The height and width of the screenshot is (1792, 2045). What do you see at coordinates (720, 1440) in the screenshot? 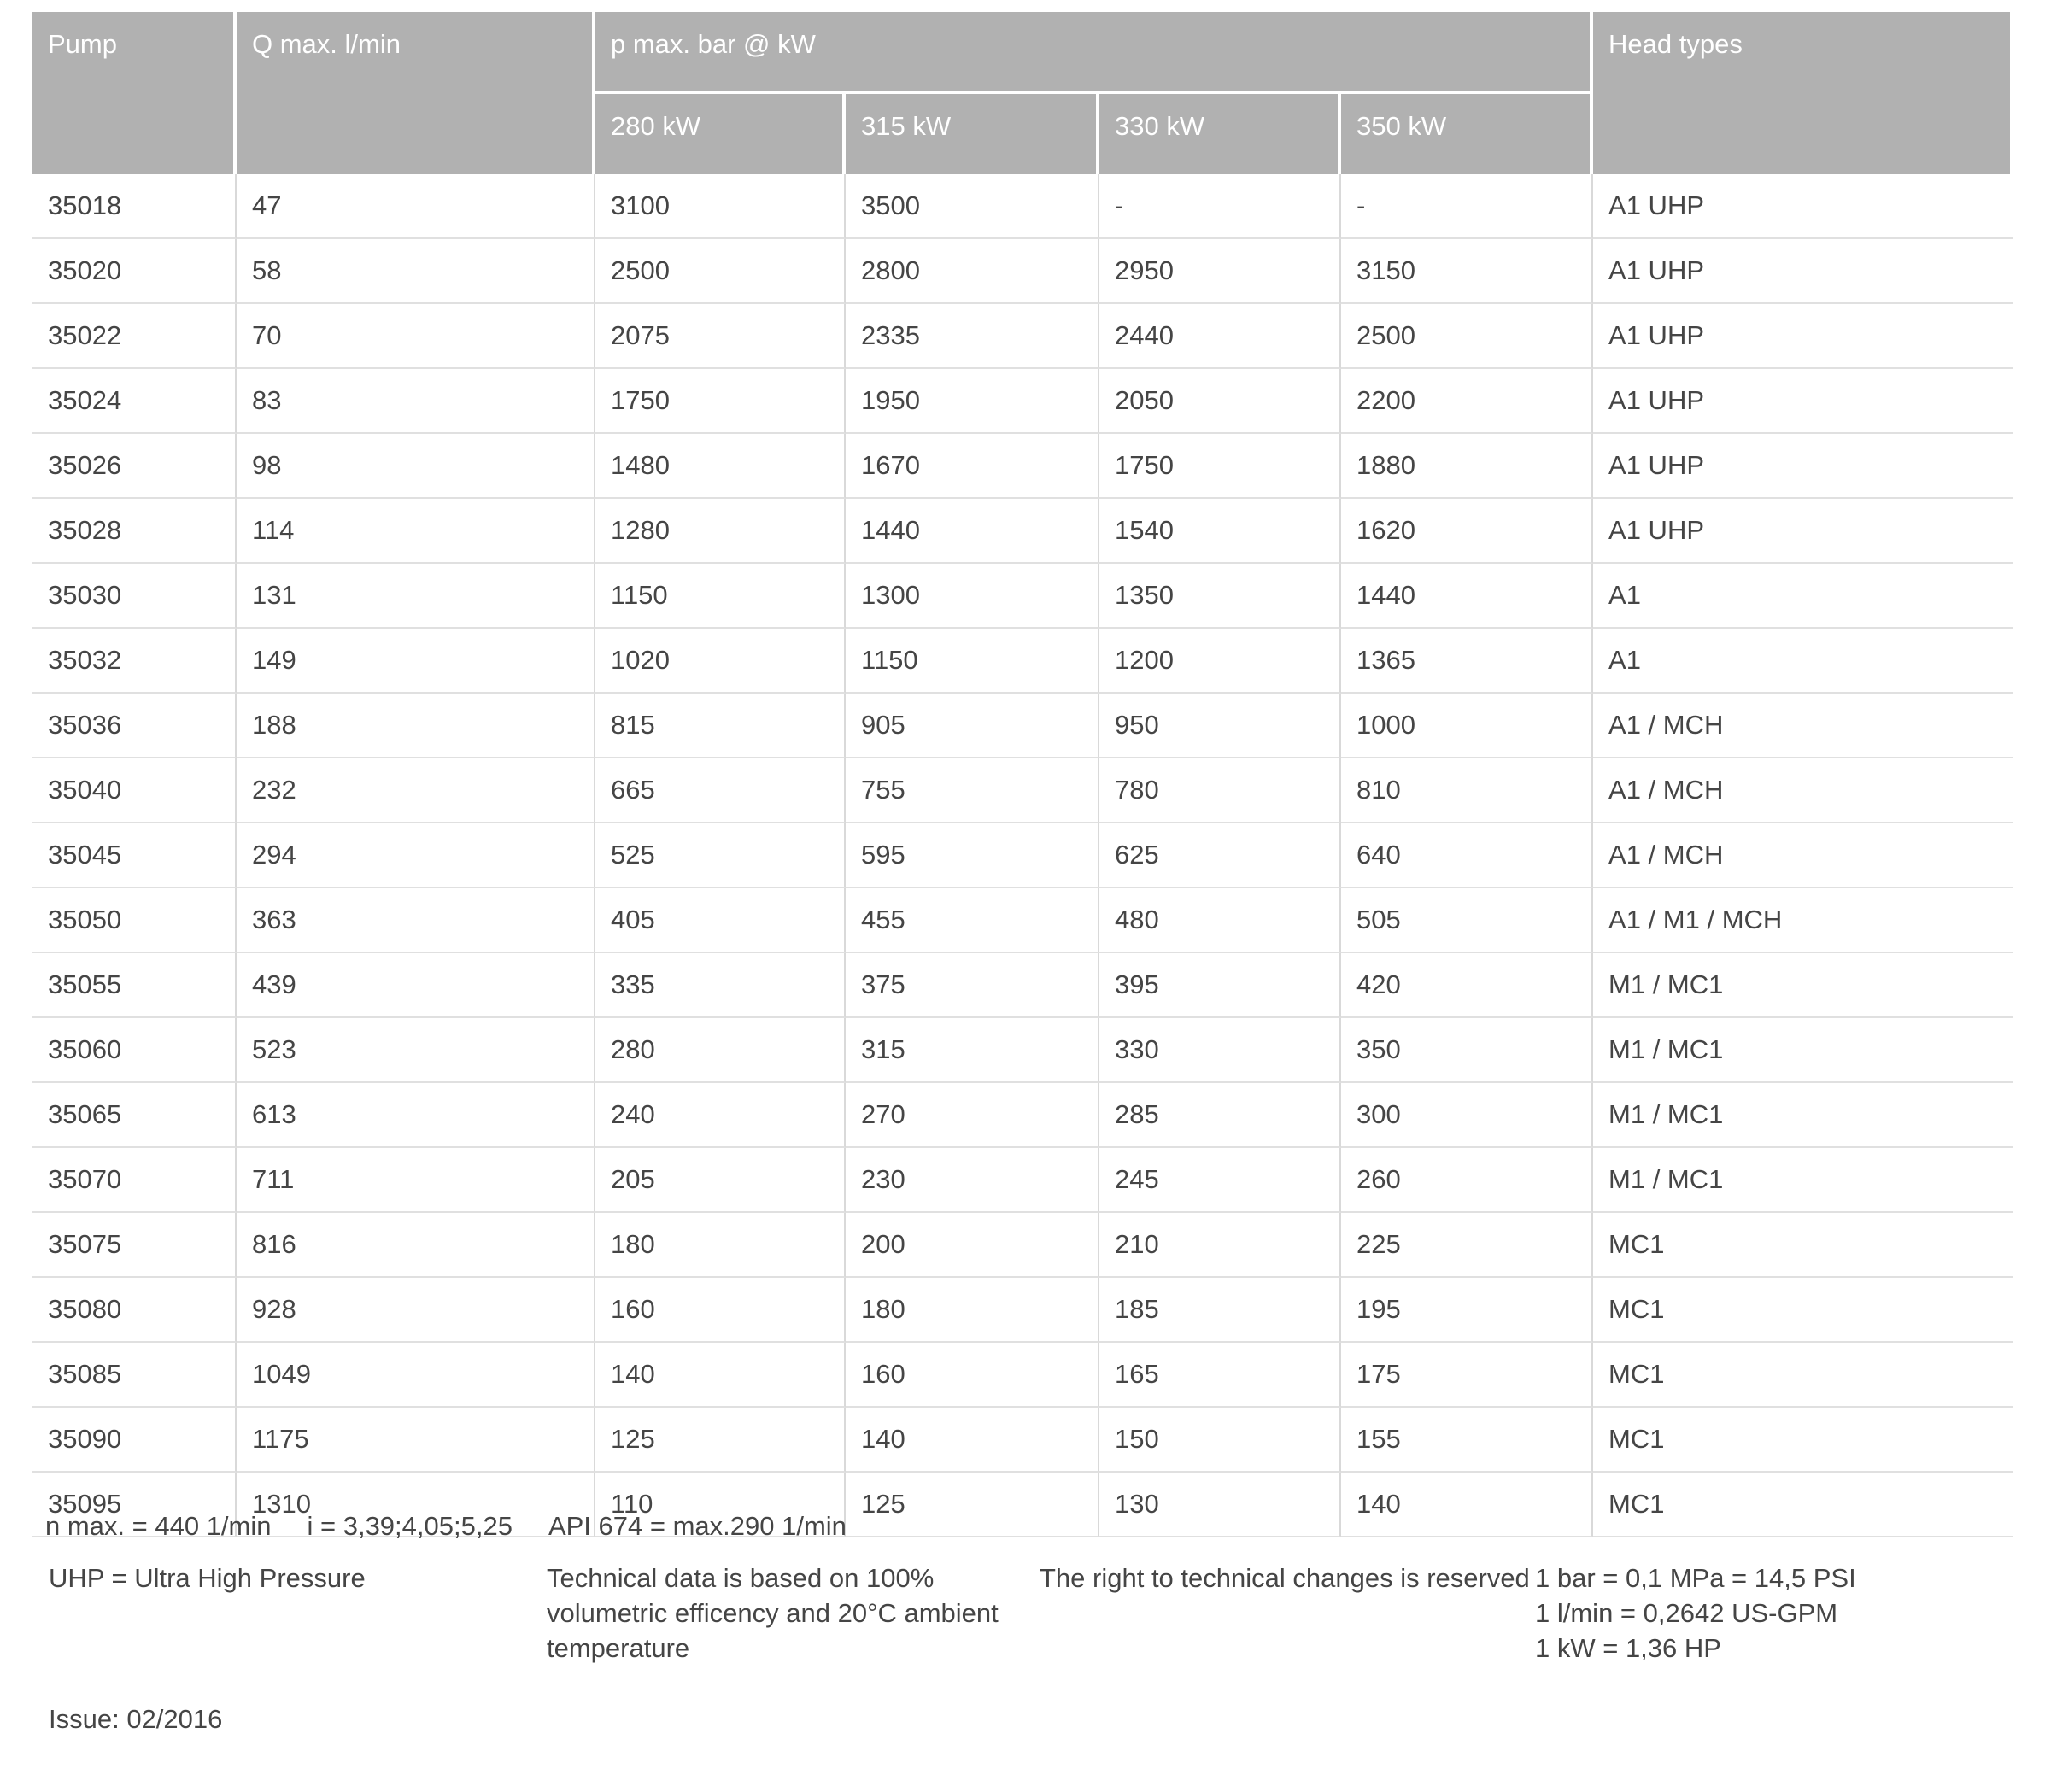
I see `cell-p_280kw: 125` at bounding box center [720, 1440].